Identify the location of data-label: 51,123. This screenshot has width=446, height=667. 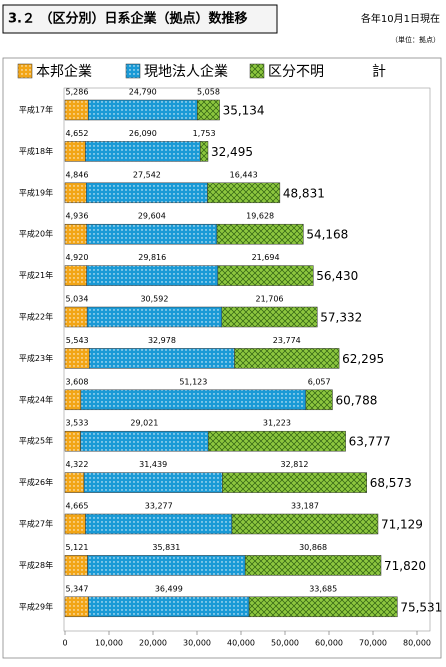
(193, 381).